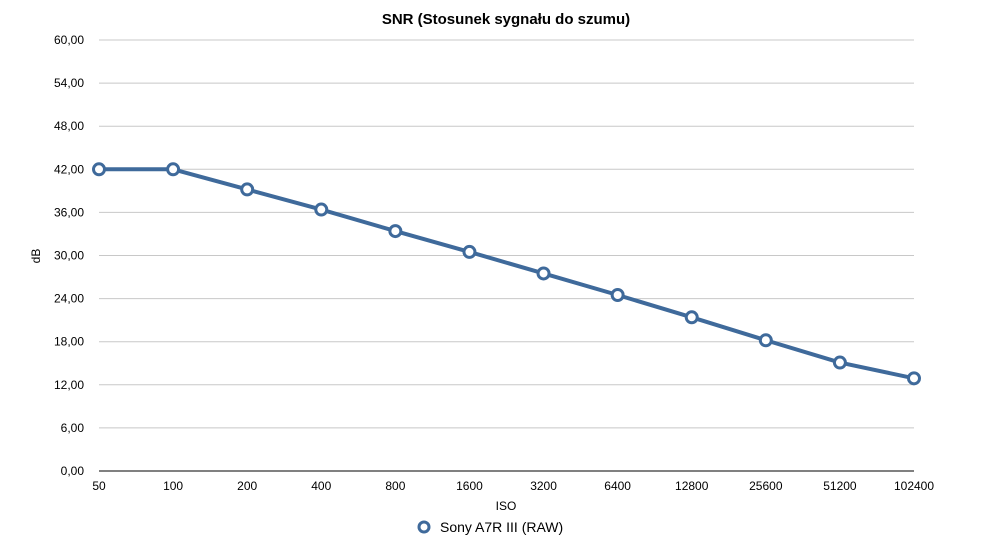  Describe the element at coordinates (424, 527) in the screenshot. I see `legend-marker` at that location.